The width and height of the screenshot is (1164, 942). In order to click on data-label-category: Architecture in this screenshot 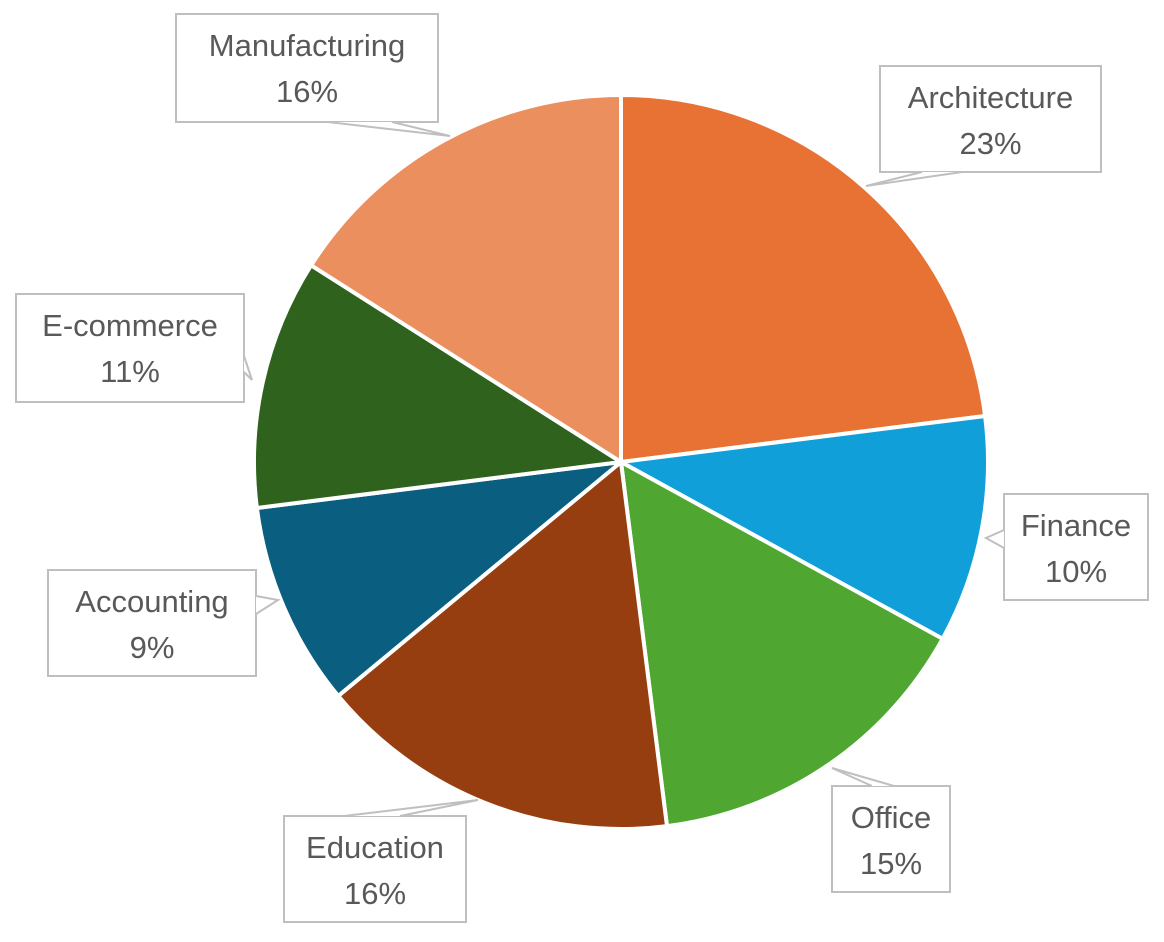, I will do `click(990, 97)`.